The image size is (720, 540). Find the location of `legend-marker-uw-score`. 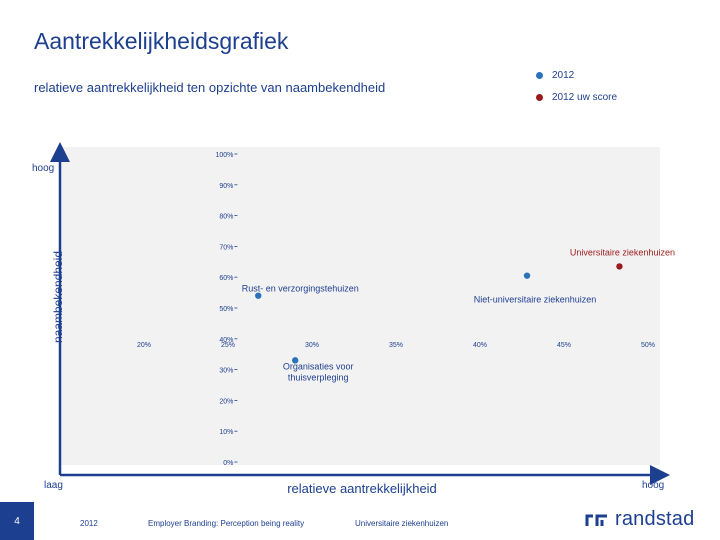

legend-marker-uw-score is located at coordinates (539, 97).